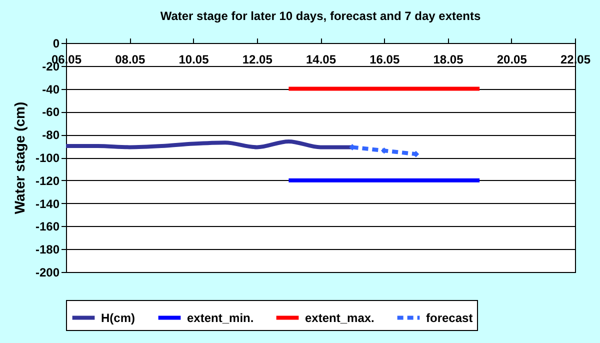 The height and width of the screenshot is (343, 600). Describe the element at coordinates (339, 317) in the screenshot. I see `legend-label: extent_max.` at that location.